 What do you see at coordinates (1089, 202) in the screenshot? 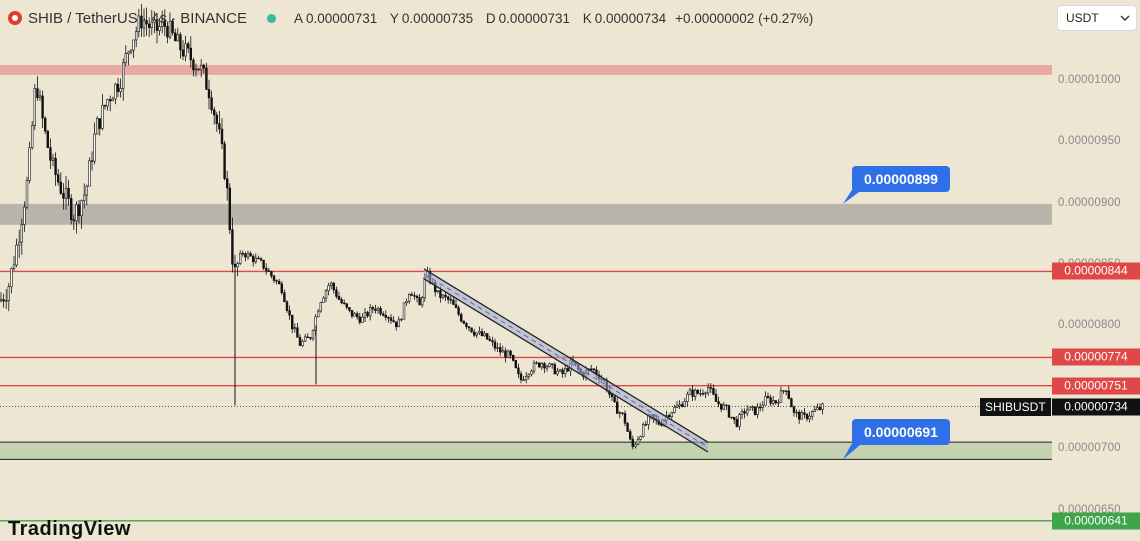
I see `axis-tick-2: 0.00000900` at bounding box center [1089, 202].